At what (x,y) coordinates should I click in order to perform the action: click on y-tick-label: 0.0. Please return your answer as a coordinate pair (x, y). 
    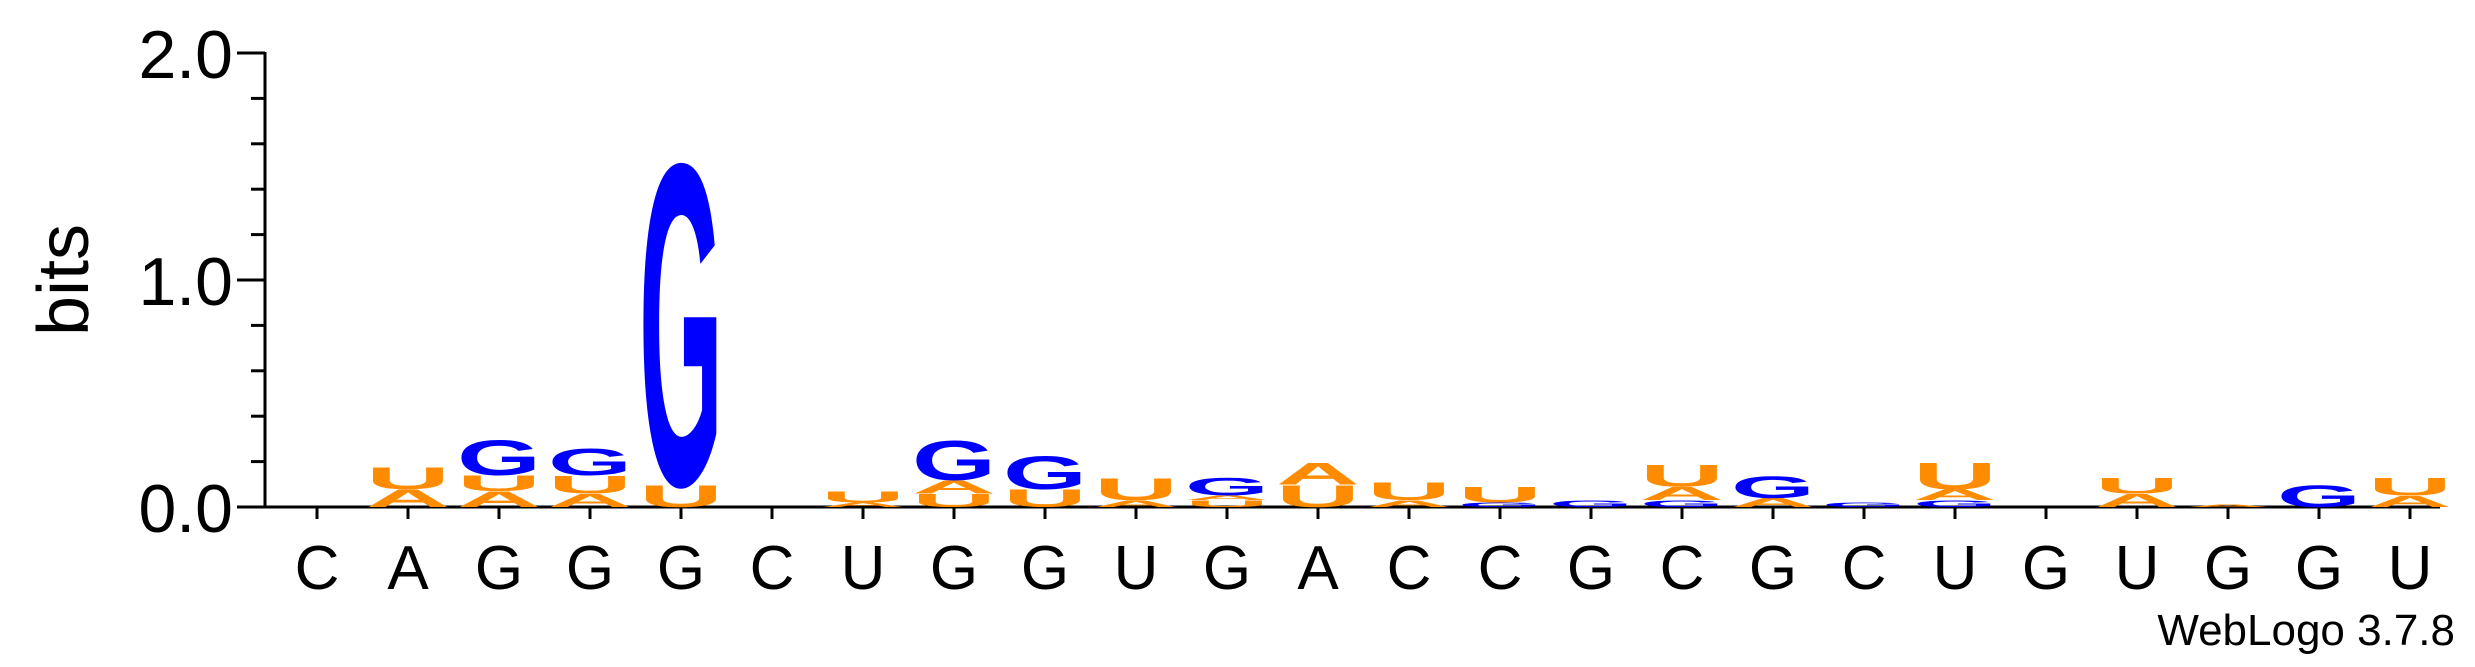
    Looking at the image, I should click on (185, 509).